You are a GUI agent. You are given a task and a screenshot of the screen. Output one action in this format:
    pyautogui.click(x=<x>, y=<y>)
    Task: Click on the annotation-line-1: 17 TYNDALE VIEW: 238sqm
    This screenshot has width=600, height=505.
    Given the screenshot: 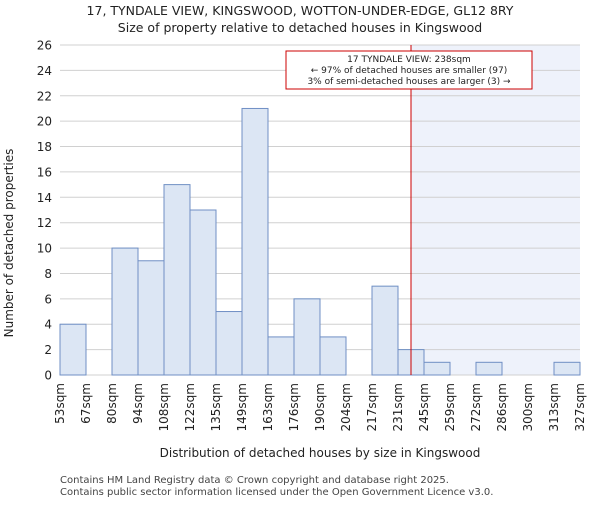 What is the action you would take?
    pyautogui.click(x=409, y=60)
    